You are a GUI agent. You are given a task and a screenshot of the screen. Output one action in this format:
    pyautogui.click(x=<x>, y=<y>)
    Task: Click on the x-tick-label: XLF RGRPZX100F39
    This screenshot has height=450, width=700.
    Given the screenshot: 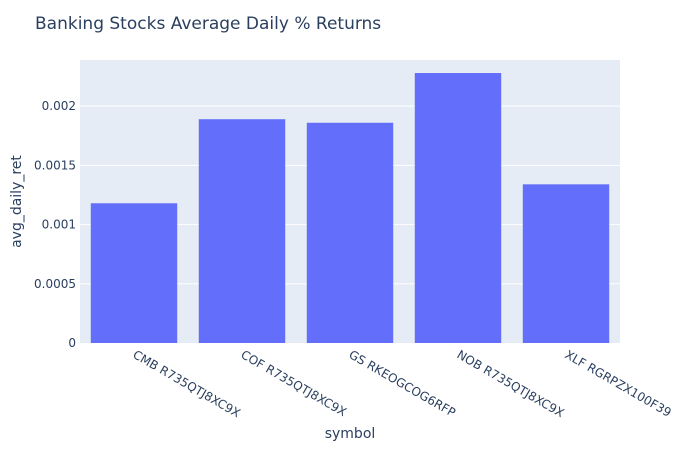 What is the action you would take?
    pyautogui.click(x=618, y=383)
    